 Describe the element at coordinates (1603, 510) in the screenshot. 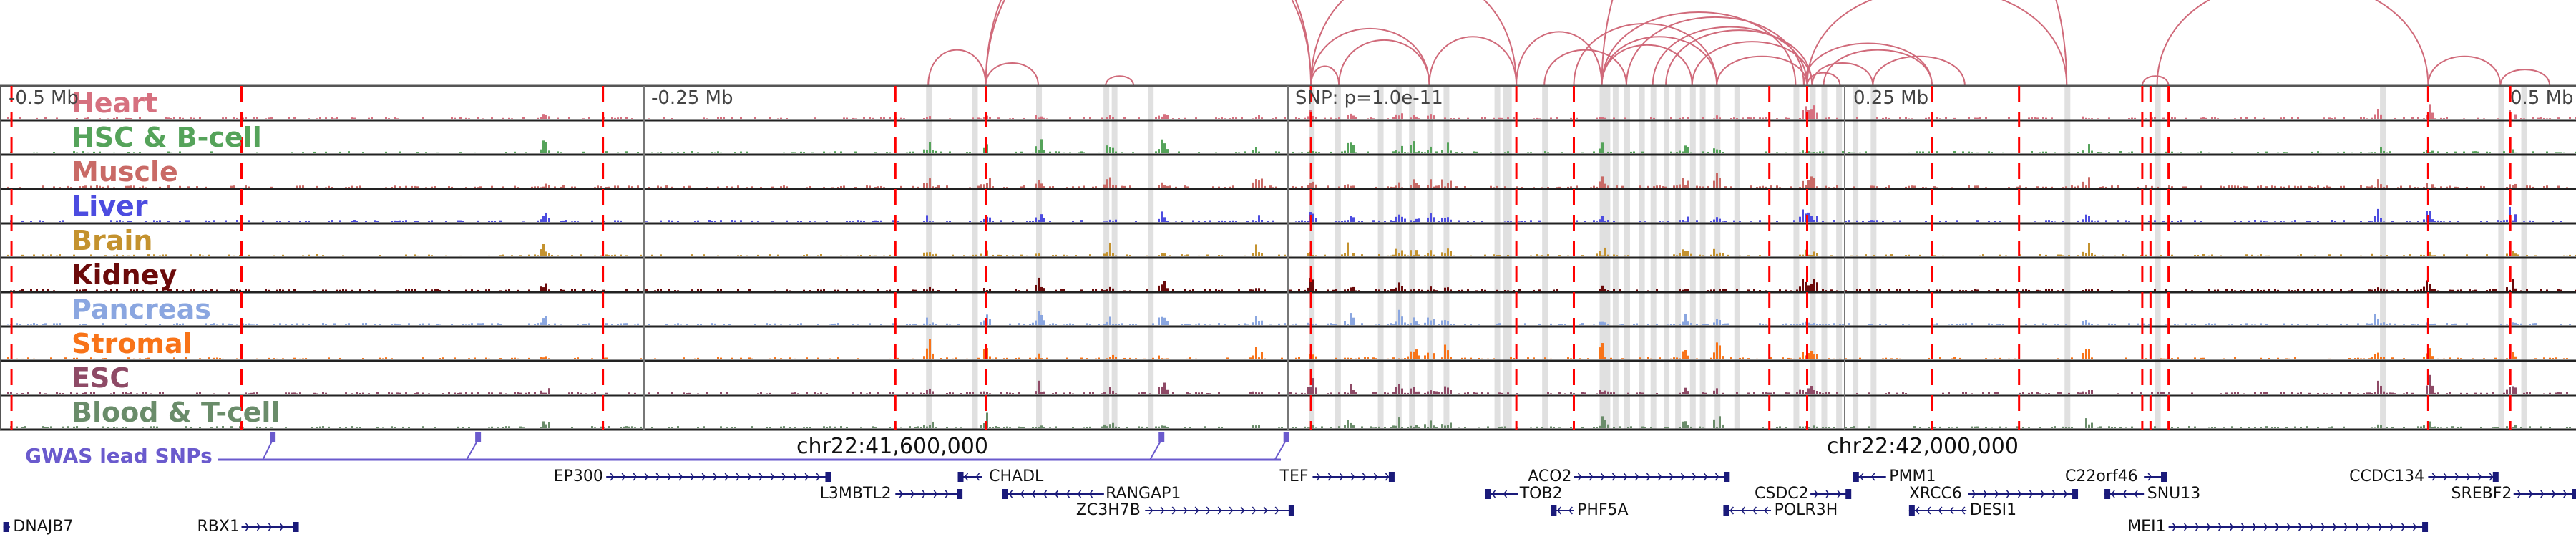

I see `gene-label-phf5a: PHF5A` at that location.